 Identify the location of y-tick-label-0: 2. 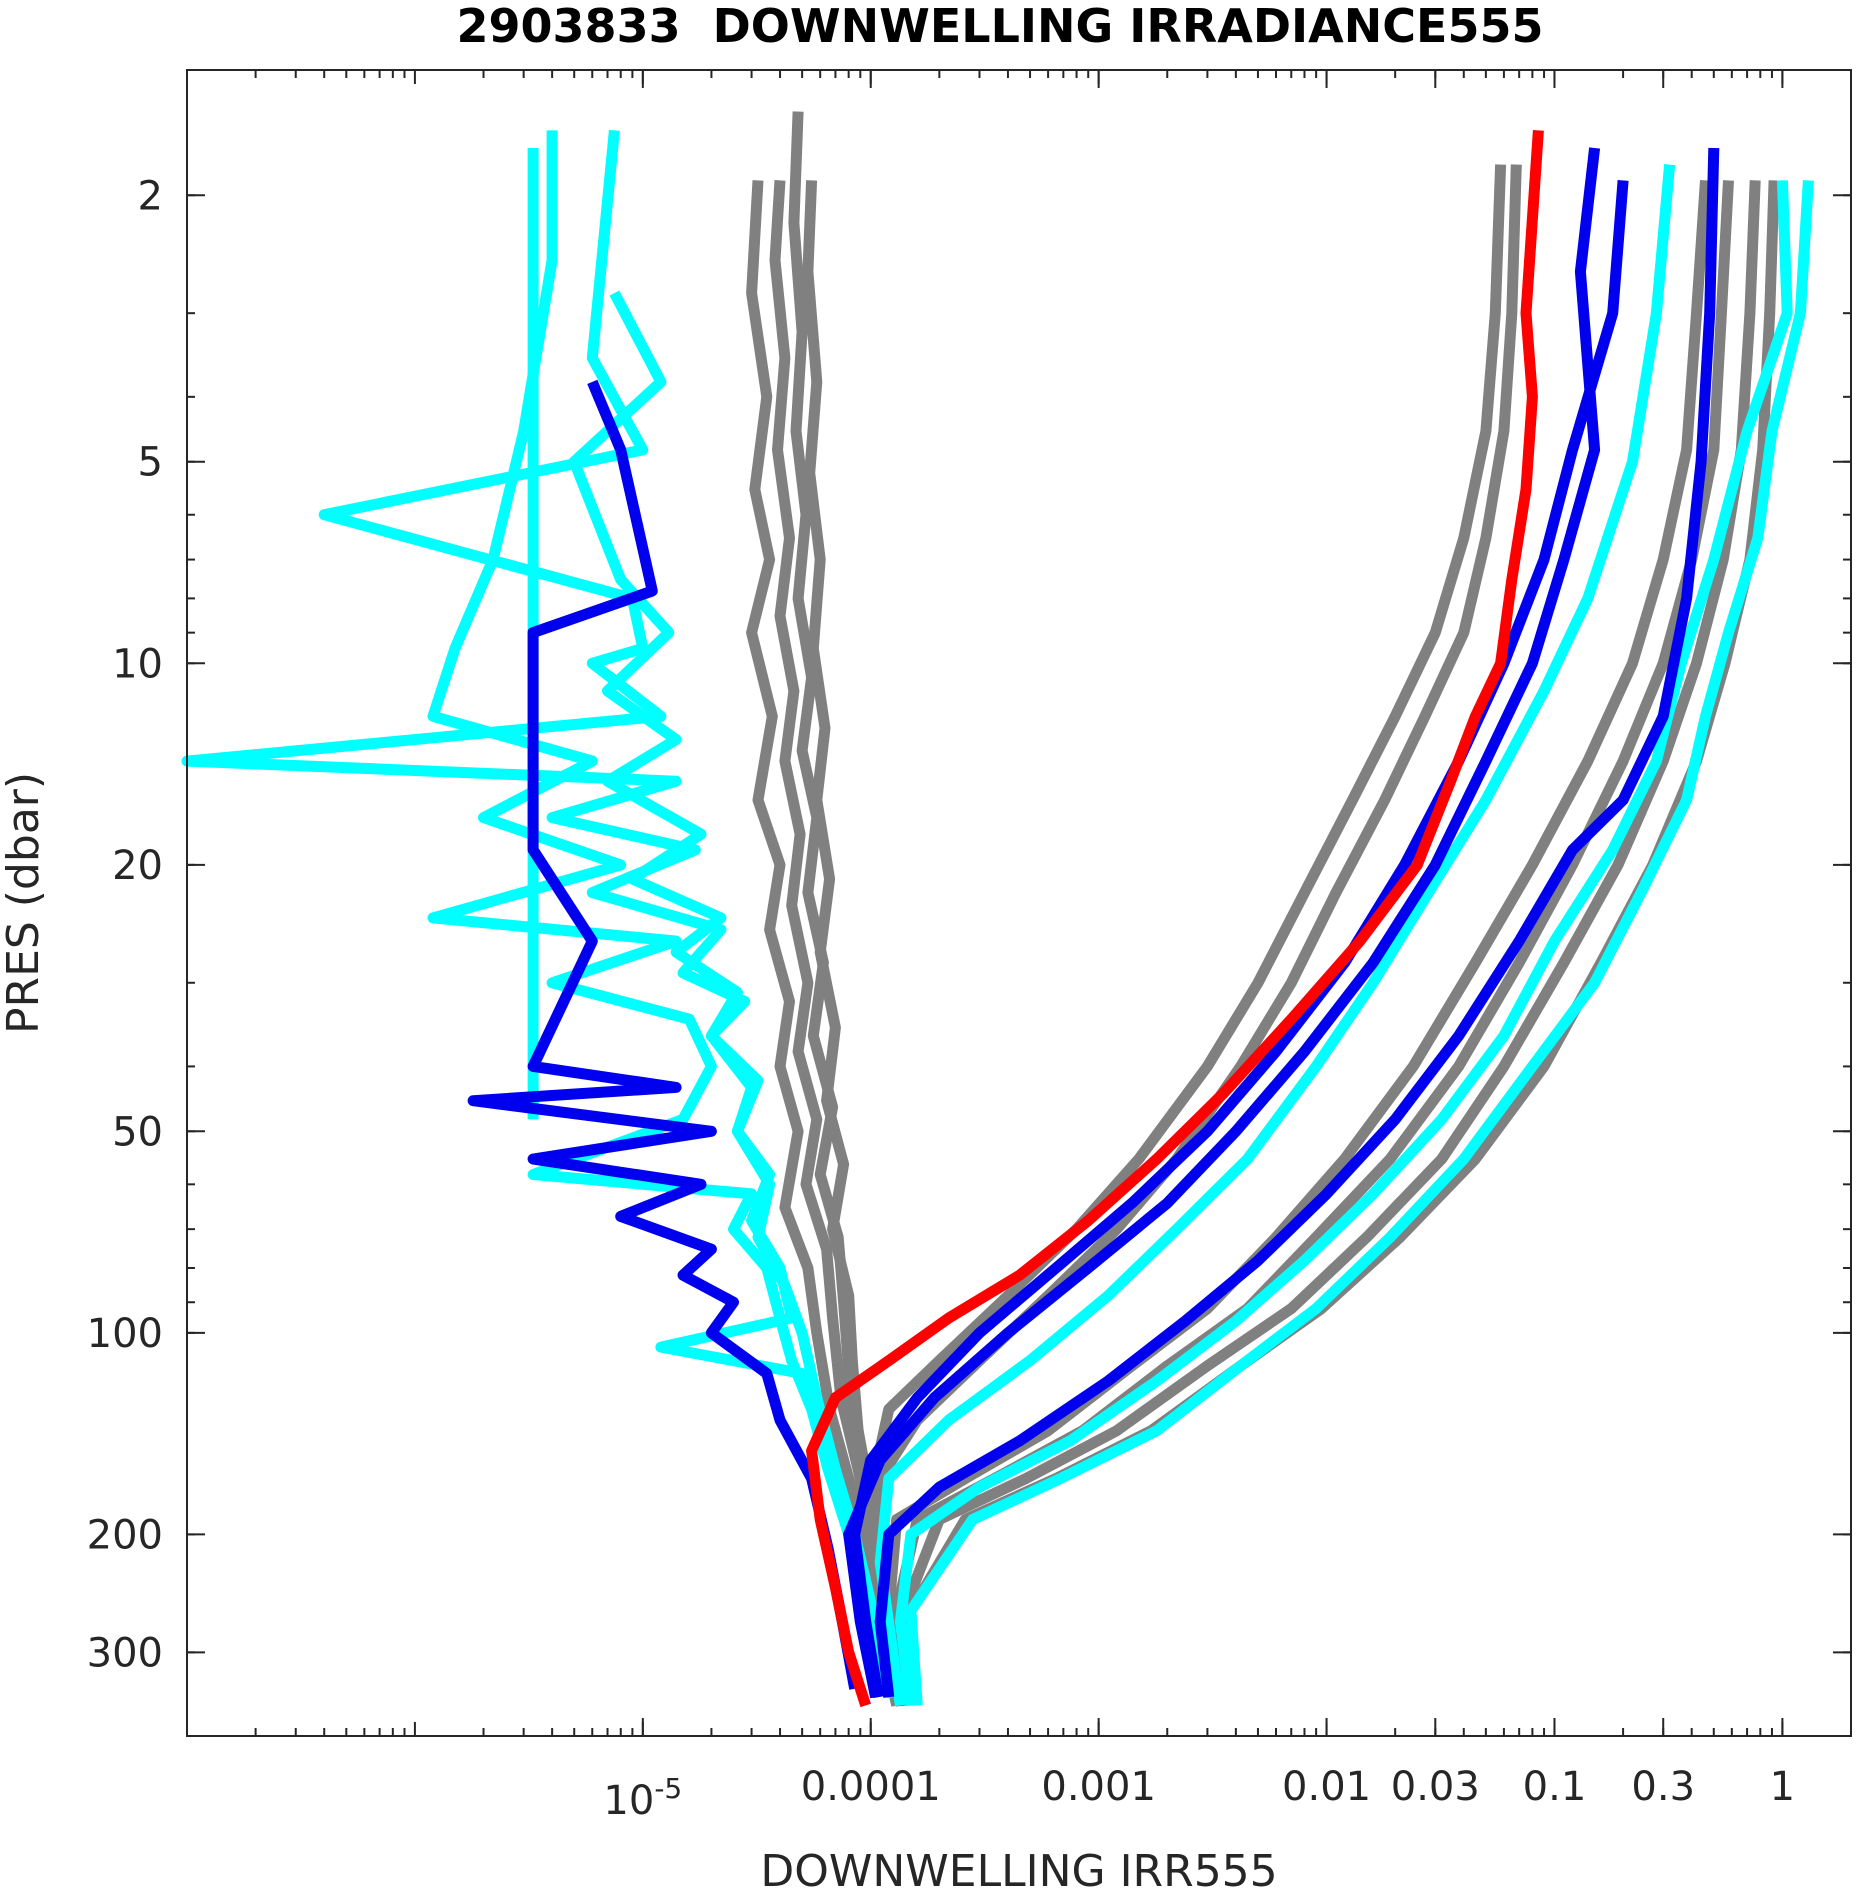
(150, 196).